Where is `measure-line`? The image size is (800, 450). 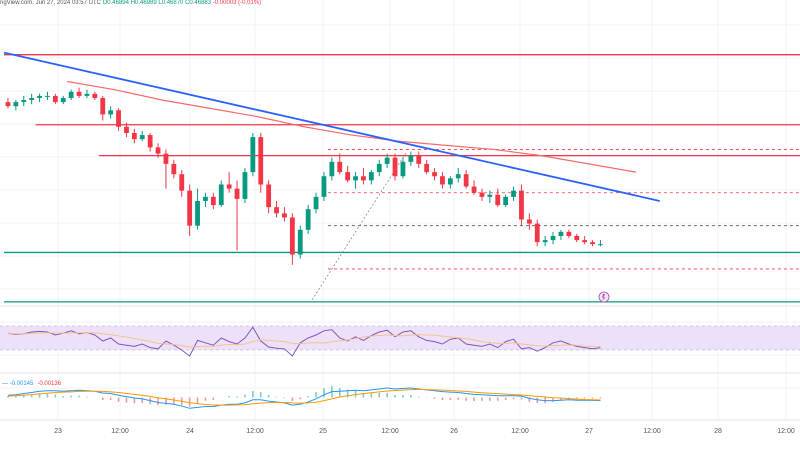 measure-line is located at coordinates (359, 226).